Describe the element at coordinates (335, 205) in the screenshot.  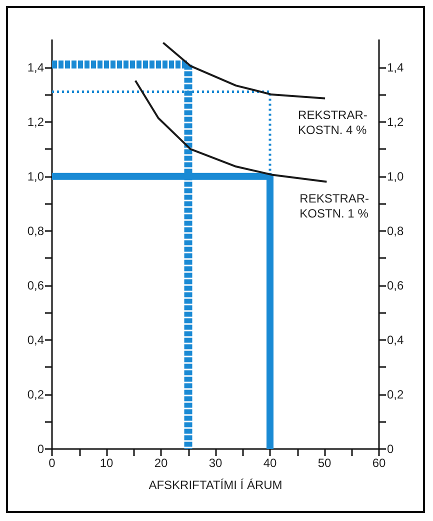
I see `series-label: REKSTRAR- KOSTN. 1 %` at that location.